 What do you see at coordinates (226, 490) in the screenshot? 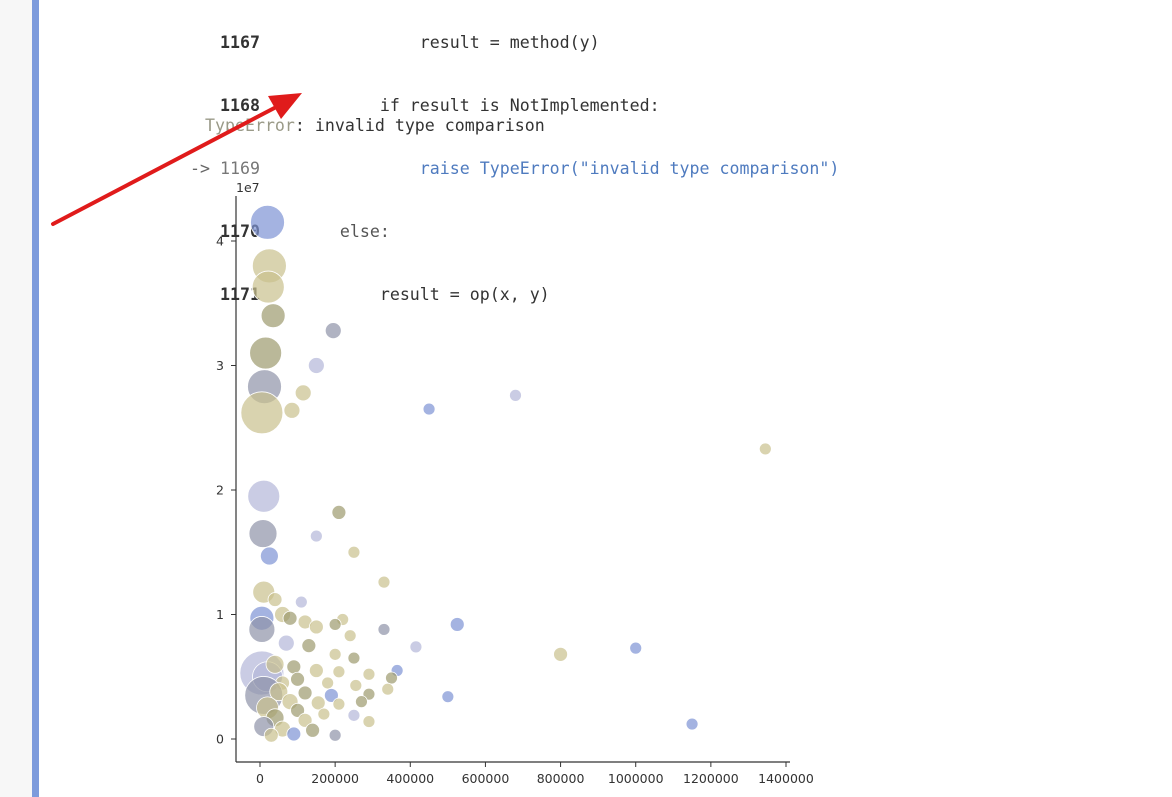
I see `y-axis-ticks: 0 1 2 3 4` at bounding box center [226, 490].